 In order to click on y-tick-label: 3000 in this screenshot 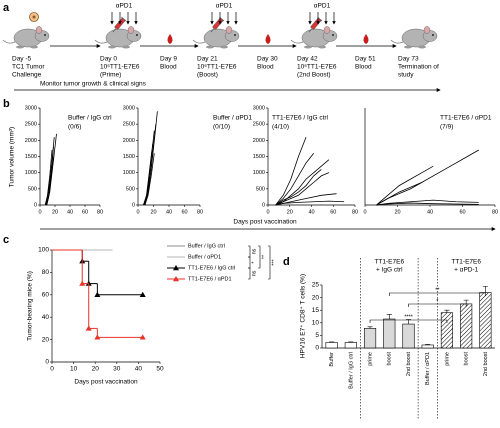, I will do `click(259, 108)`.